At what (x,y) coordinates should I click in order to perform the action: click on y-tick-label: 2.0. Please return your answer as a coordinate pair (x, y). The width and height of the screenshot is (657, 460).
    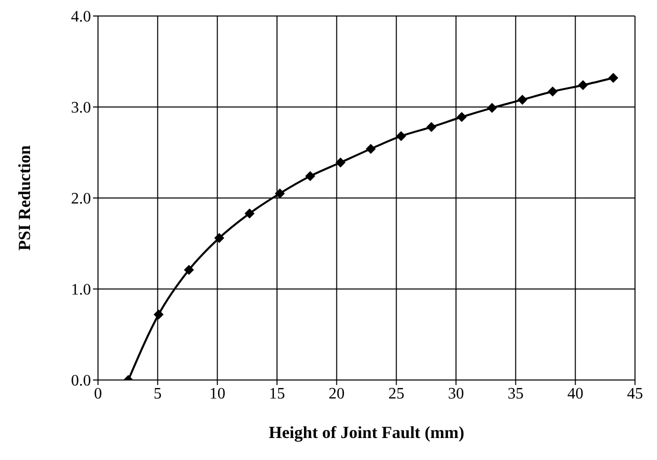
    Looking at the image, I should click on (81, 199).